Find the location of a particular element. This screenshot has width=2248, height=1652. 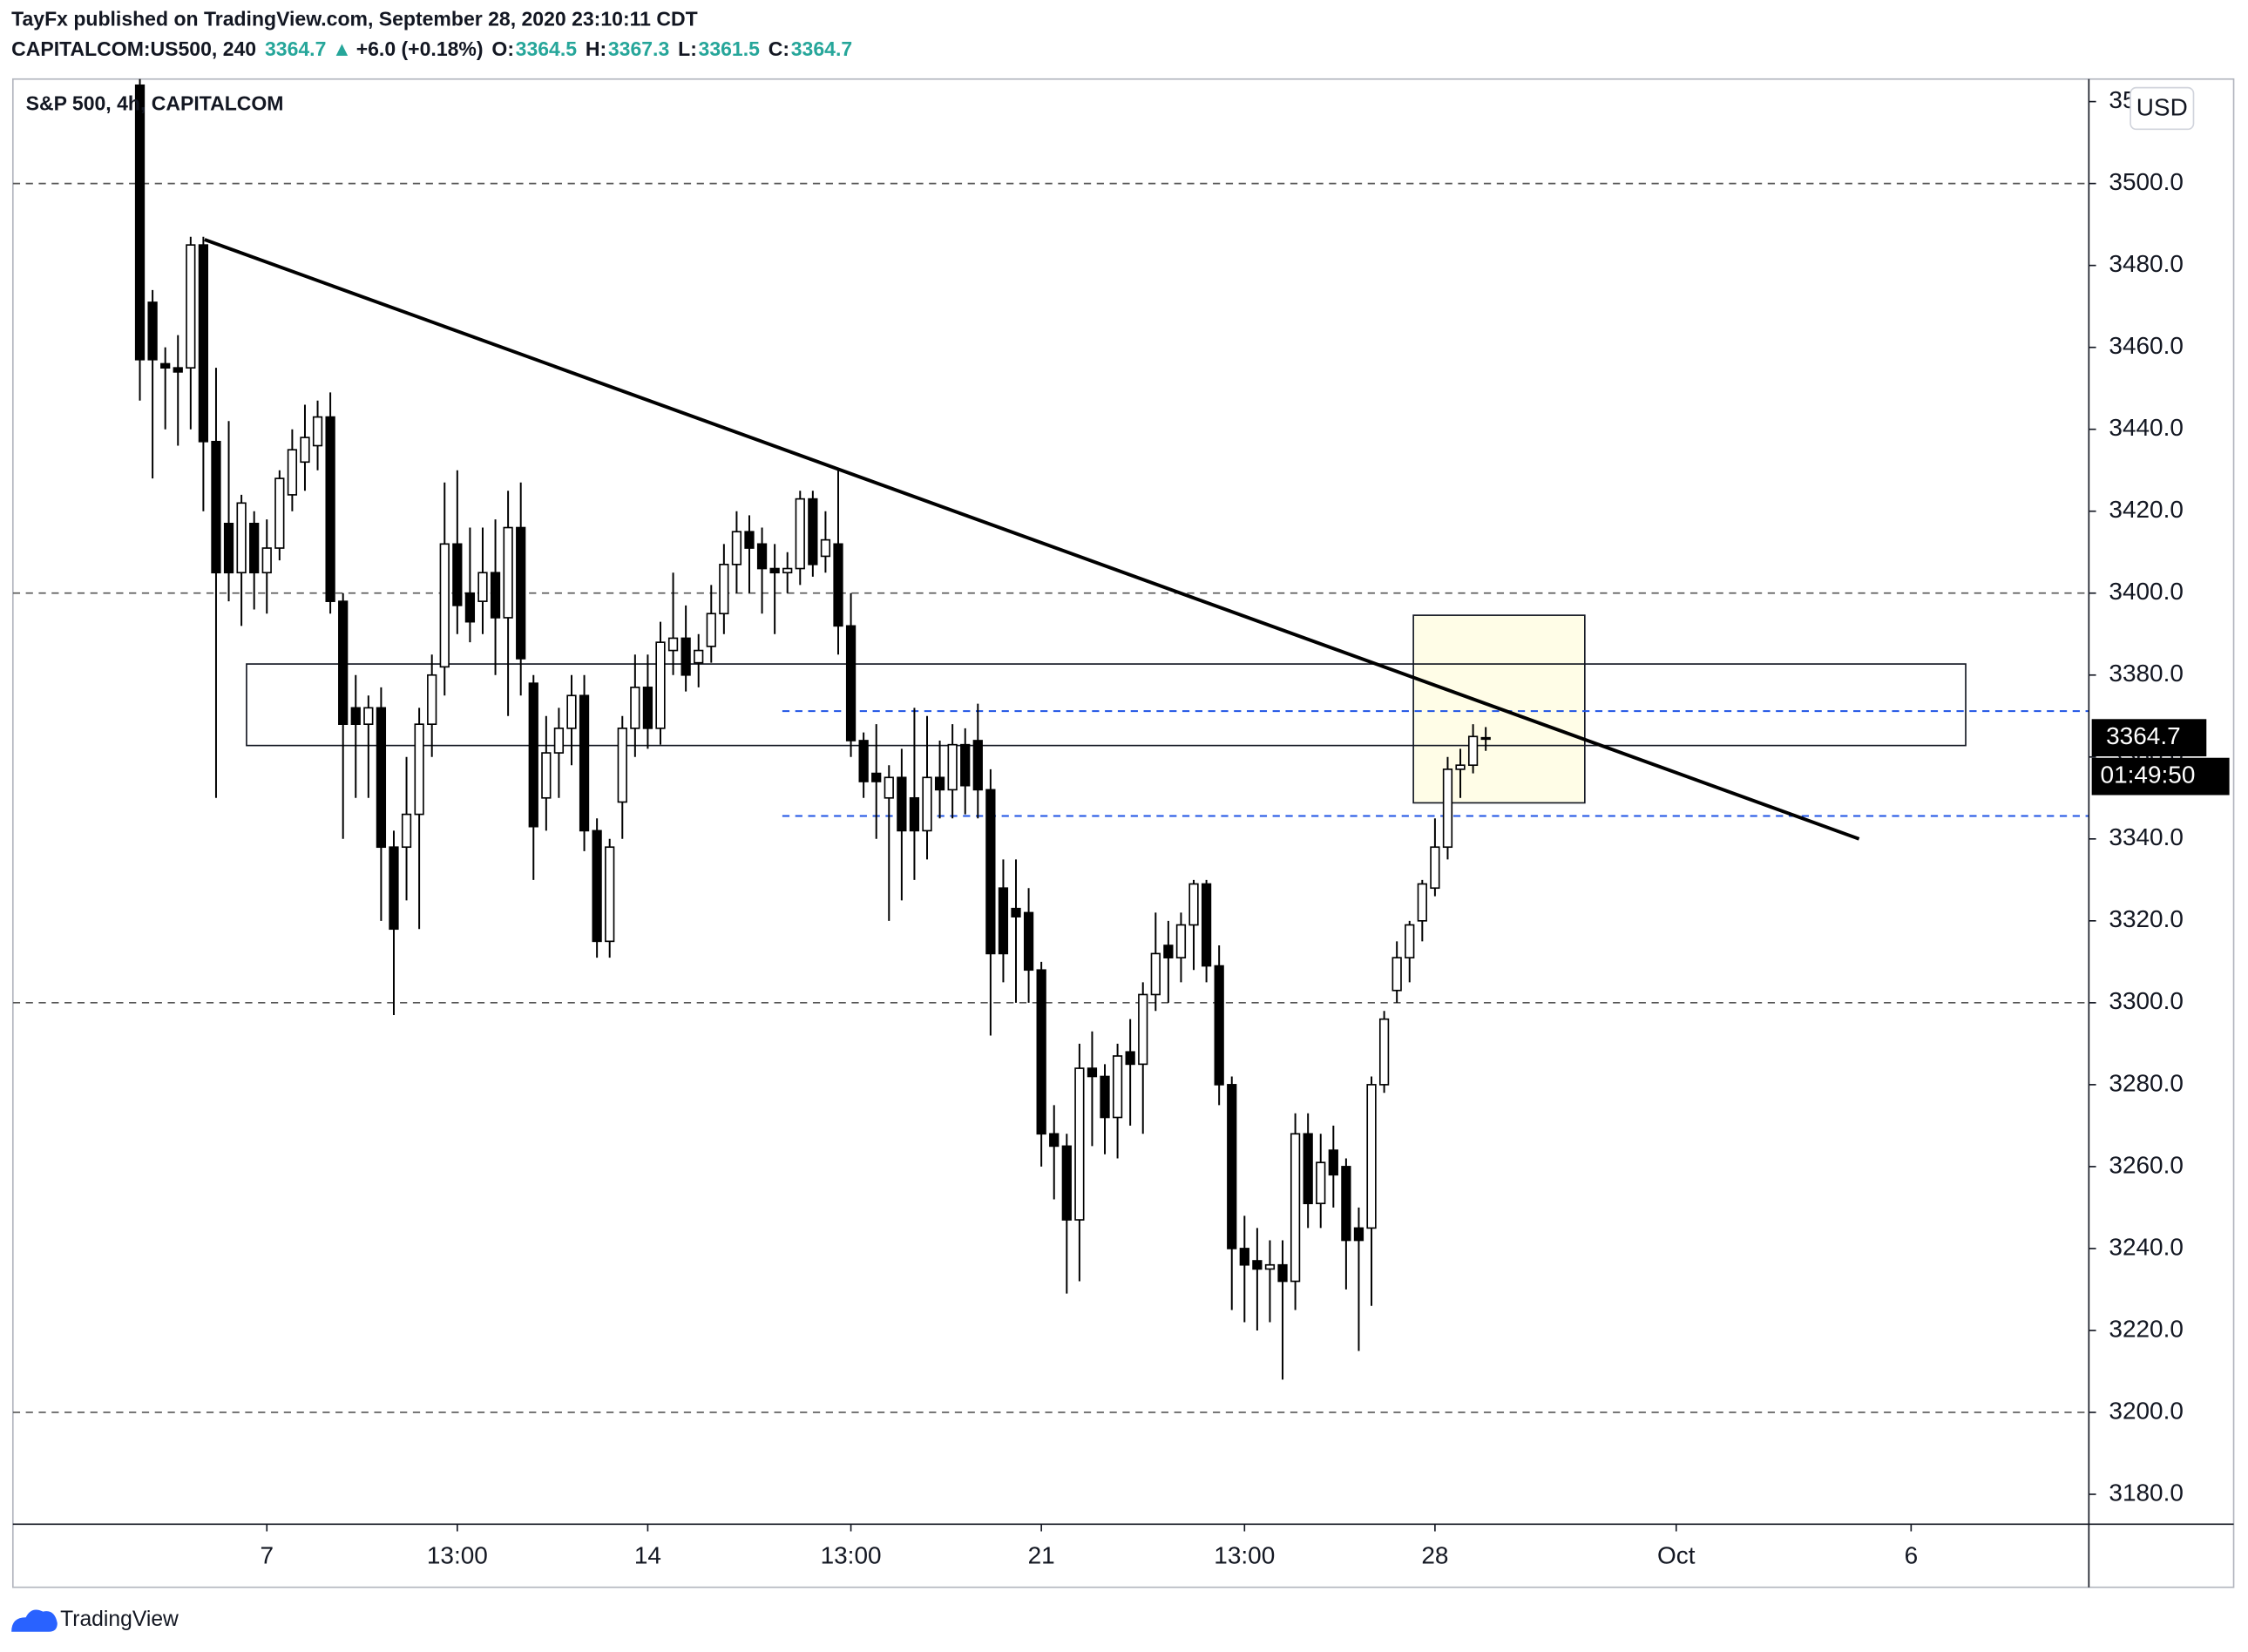

footer: TradingView is located at coordinates (95, 1620).